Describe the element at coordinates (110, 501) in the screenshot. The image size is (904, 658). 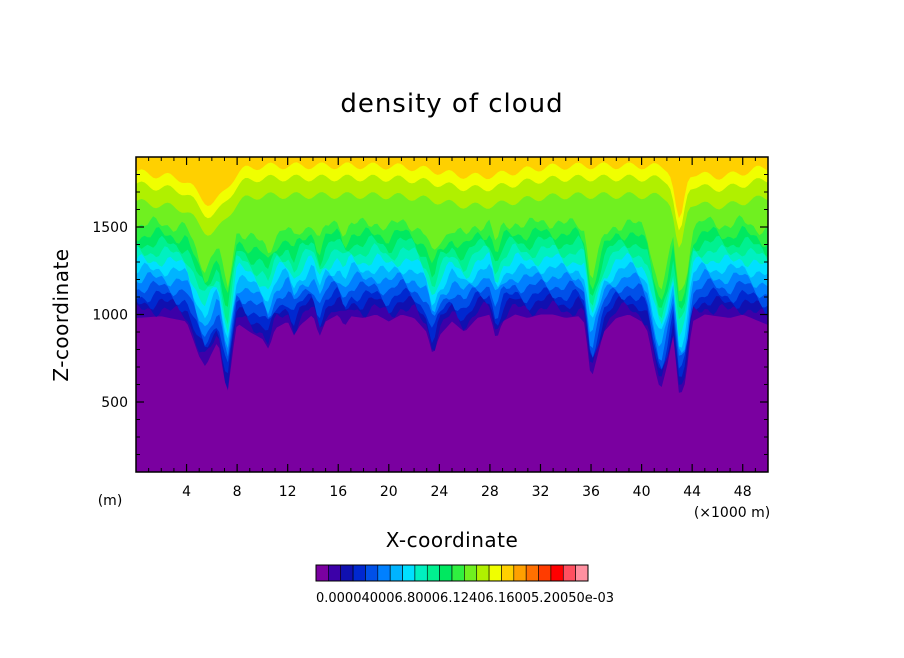
I see `x-unit-label: (m)` at that location.